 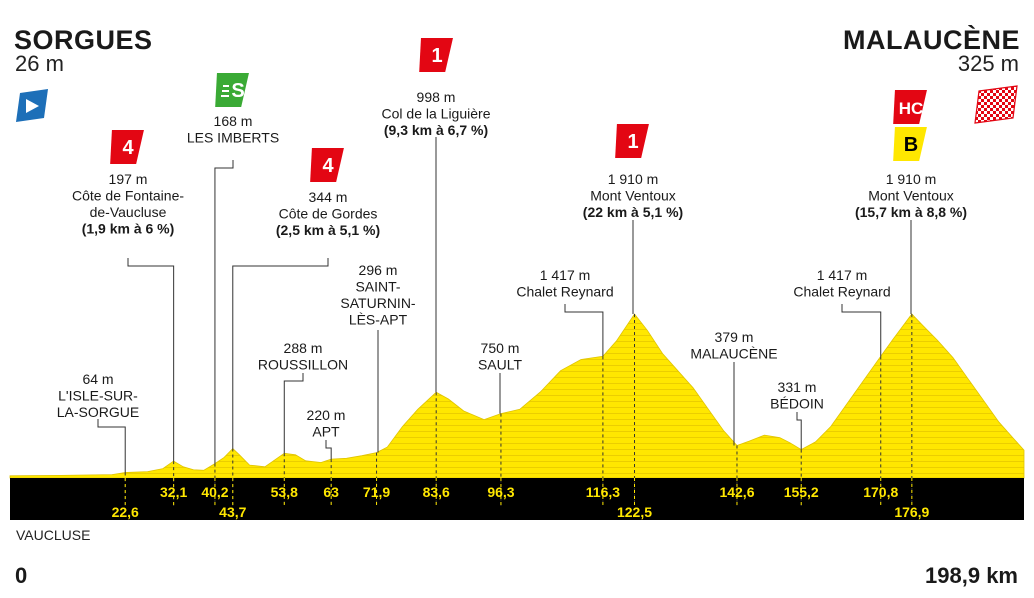 I want to click on waypoint-sault: 750 m SAULT, so click(x=500, y=356).